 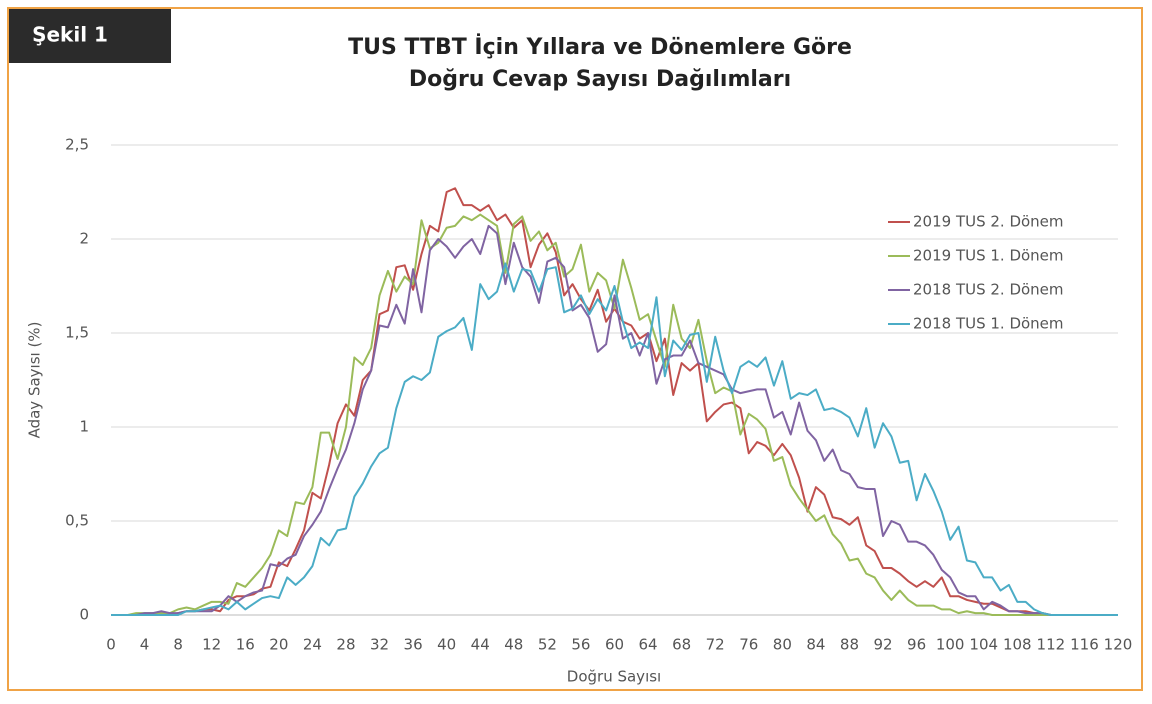 I want to click on x-tick-label: 80, so click(x=782, y=645).